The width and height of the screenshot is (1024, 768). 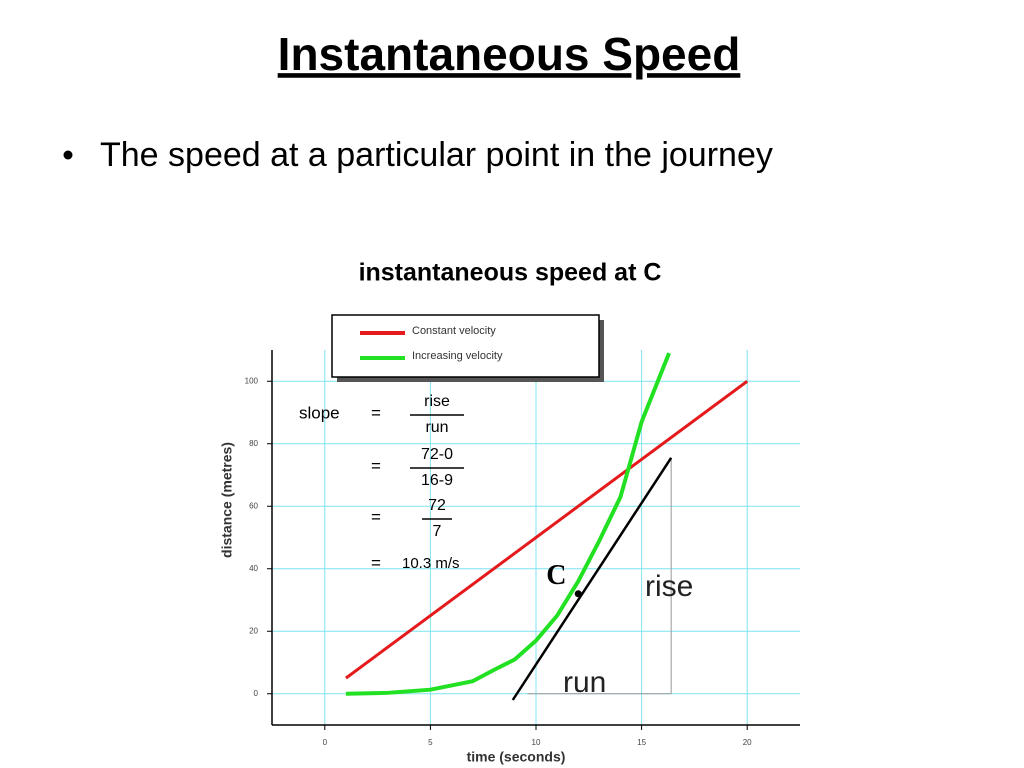 What do you see at coordinates (437, 401) in the screenshot?
I see `formula-num: rise` at bounding box center [437, 401].